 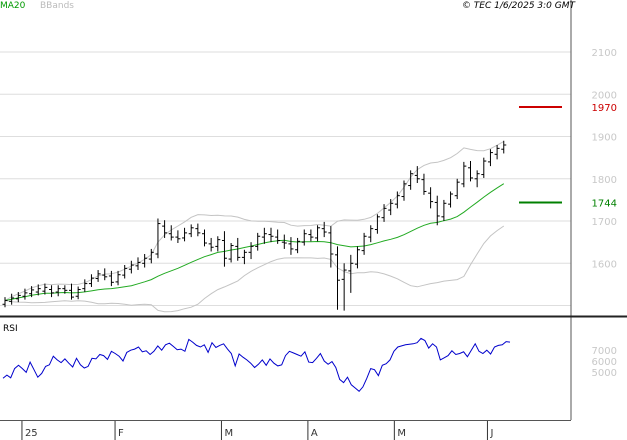 I want to click on rsi-series, so click(x=256, y=365).